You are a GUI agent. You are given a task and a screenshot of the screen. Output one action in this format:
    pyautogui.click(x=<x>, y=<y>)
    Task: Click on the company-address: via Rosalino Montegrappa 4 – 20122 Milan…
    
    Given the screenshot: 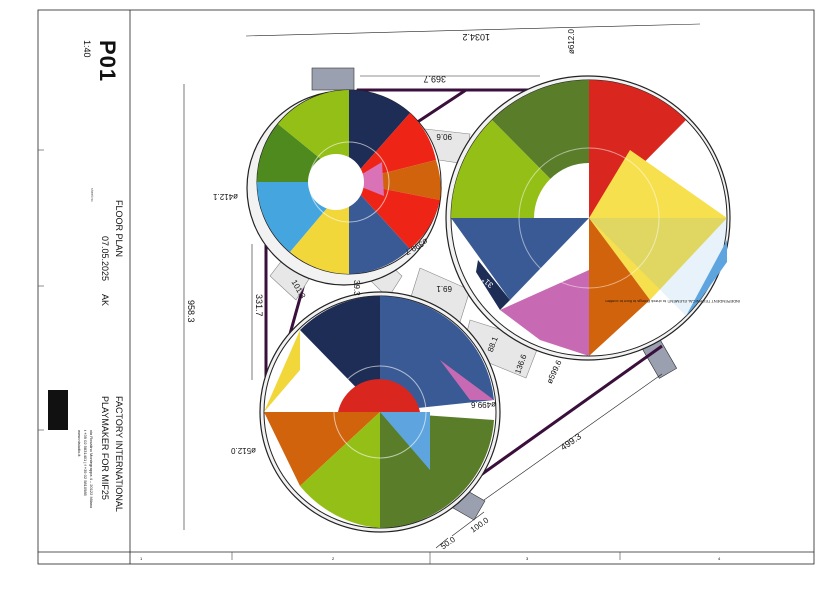 What is the action you would take?
    pyautogui.click(x=91, y=469)
    